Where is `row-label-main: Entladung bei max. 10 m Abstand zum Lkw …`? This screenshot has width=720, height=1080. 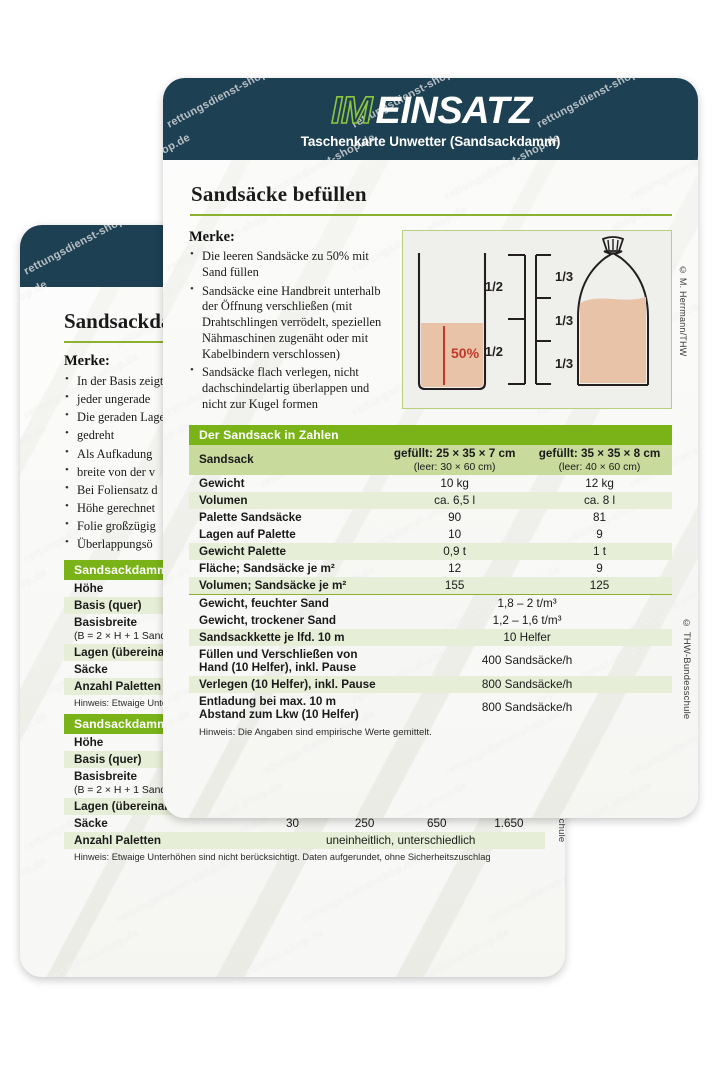 row-label-main: Entladung bei max. 10 m Abstand zum Lkw … is located at coordinates (279, 707).